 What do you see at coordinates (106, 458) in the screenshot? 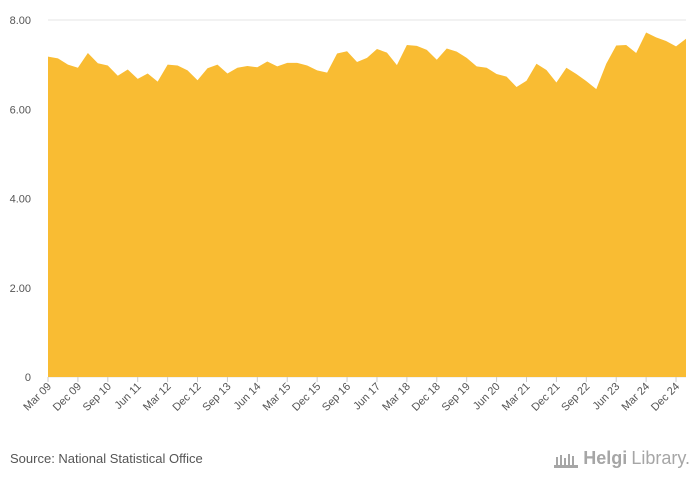
I see `source-note: Source: National Statistical Office` at bounding box center [106, 458].